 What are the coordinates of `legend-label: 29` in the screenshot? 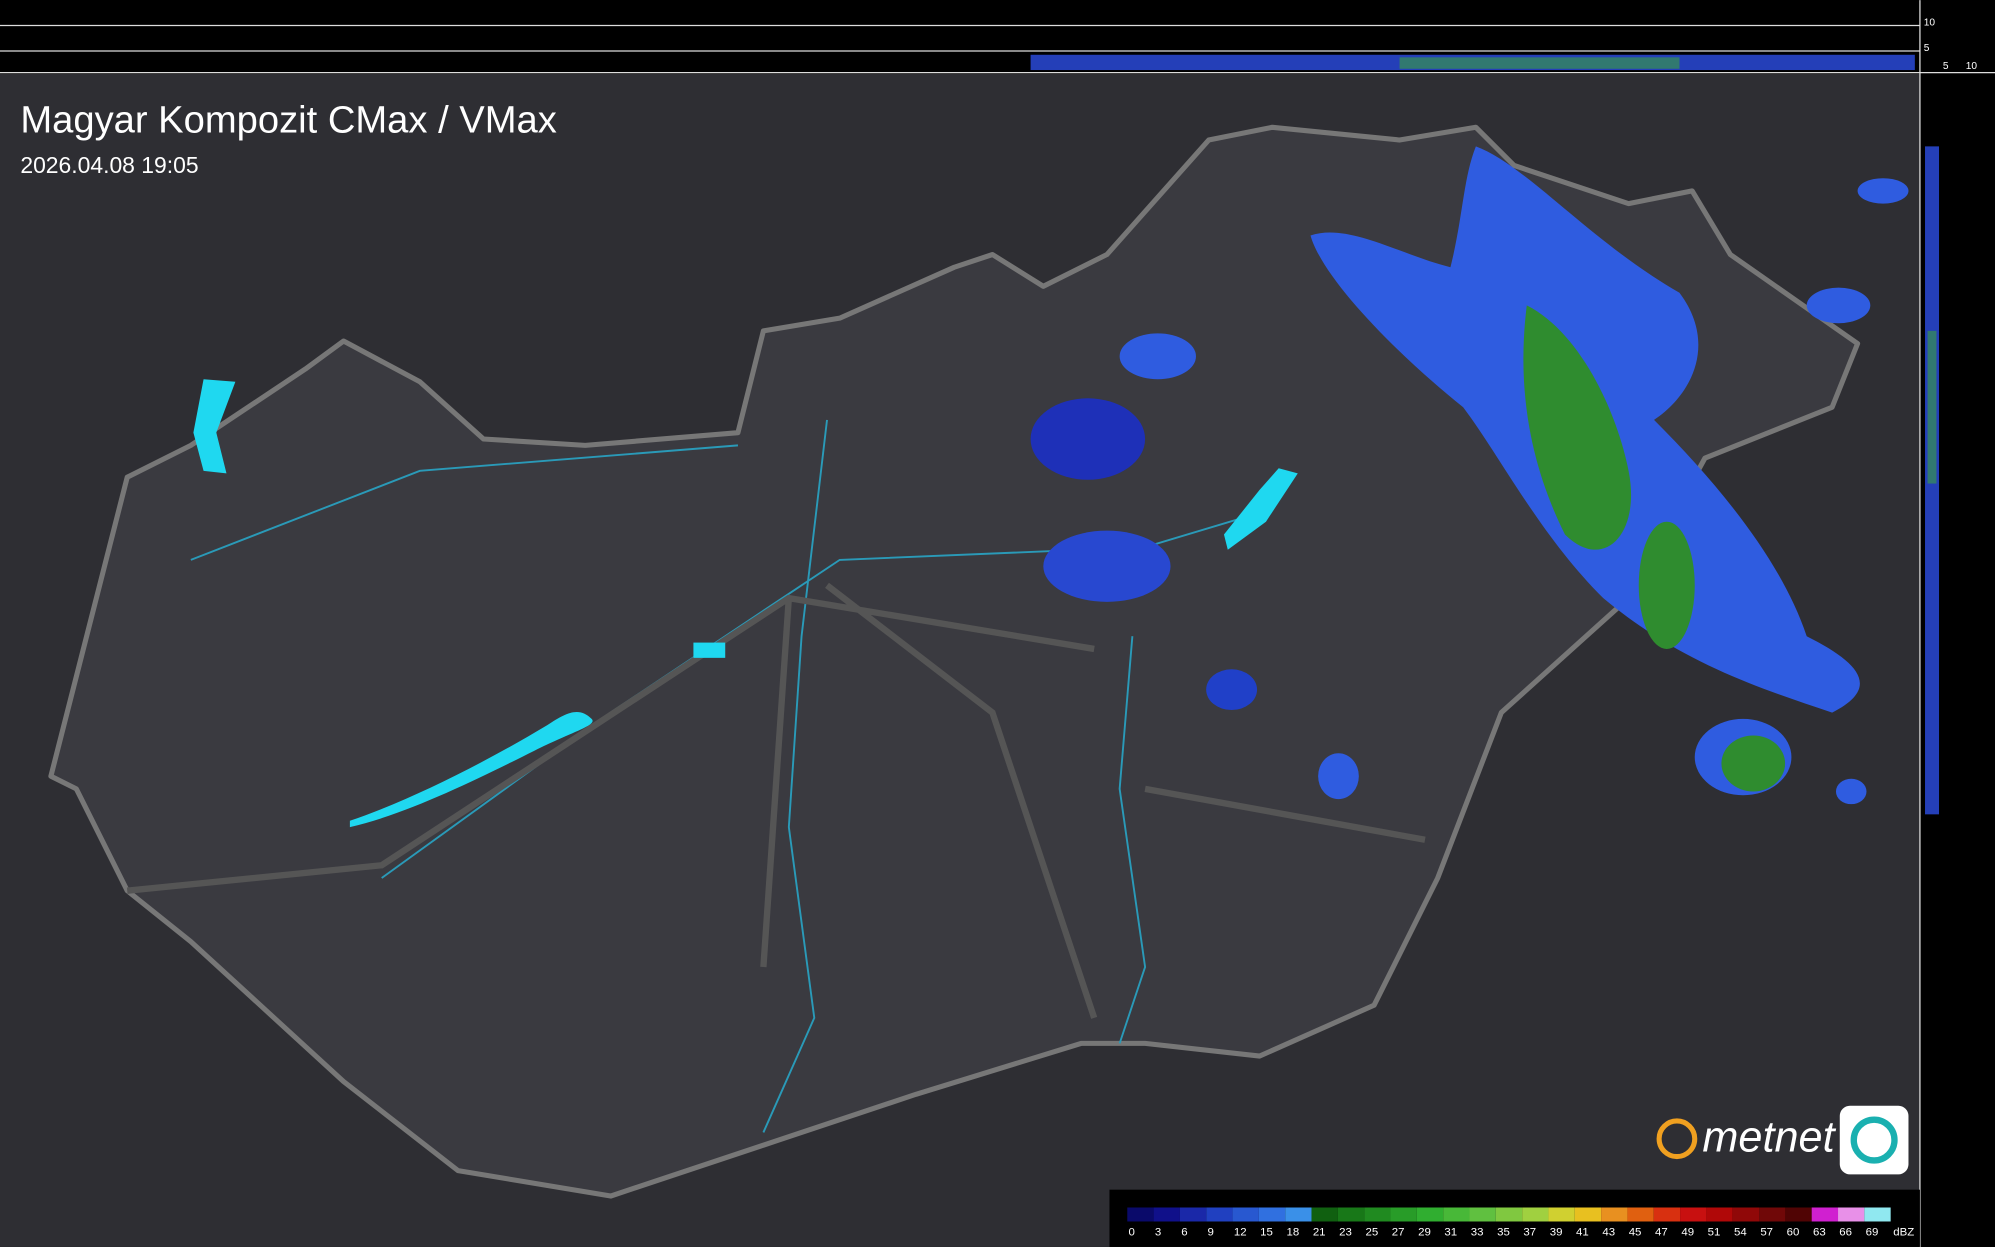 It's located at (1424, 1232).